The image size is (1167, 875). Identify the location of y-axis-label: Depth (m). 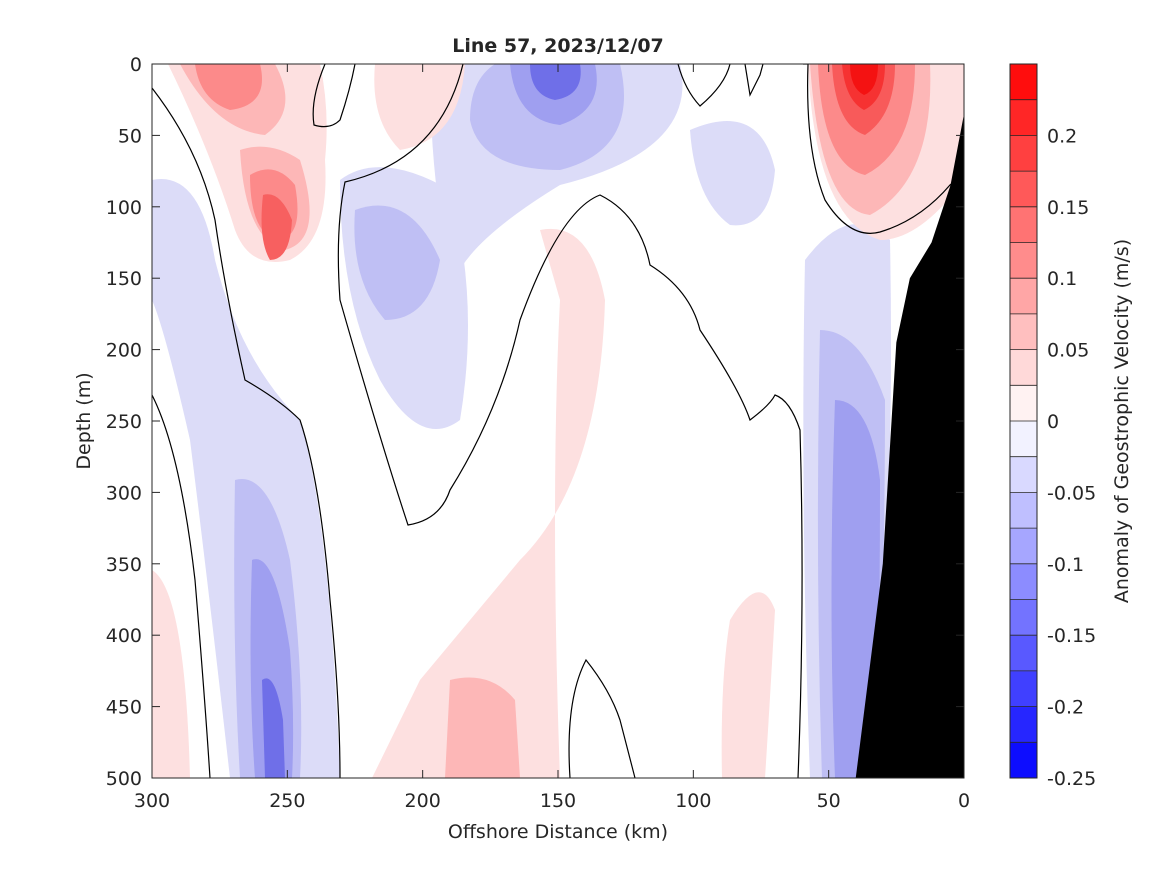
(84, 420).